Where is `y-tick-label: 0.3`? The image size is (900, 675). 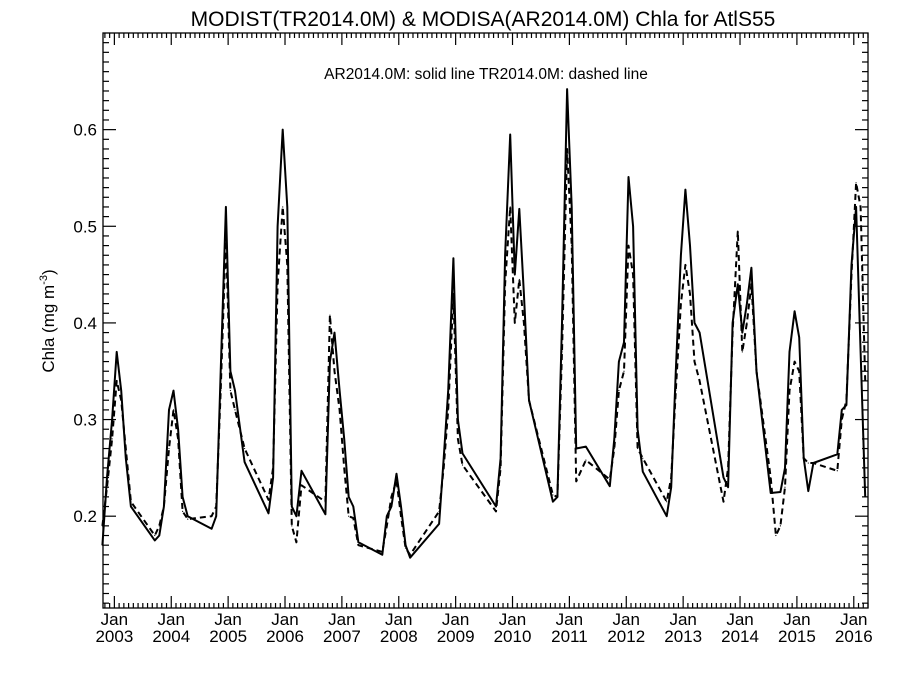
y-tick-label: 0.3 is located at coordinates (85, 420).